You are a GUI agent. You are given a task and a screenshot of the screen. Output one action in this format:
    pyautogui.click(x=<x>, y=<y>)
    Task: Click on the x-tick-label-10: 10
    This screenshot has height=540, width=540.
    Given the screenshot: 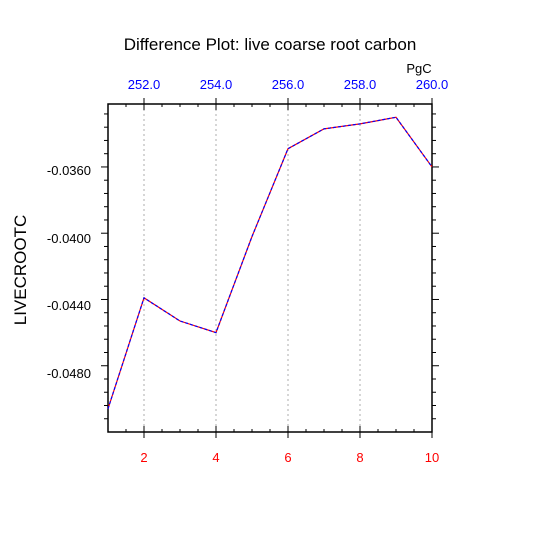 What is the action you would take?
    pyautogui.click(x=432, y=457)
    